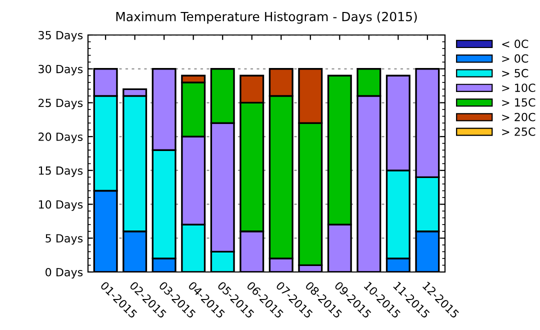 This screenshot has height=330, width=540. Describe the element at coordinates (519, 102) in the screenshot. I see `legend-label: > 15C` at that location.